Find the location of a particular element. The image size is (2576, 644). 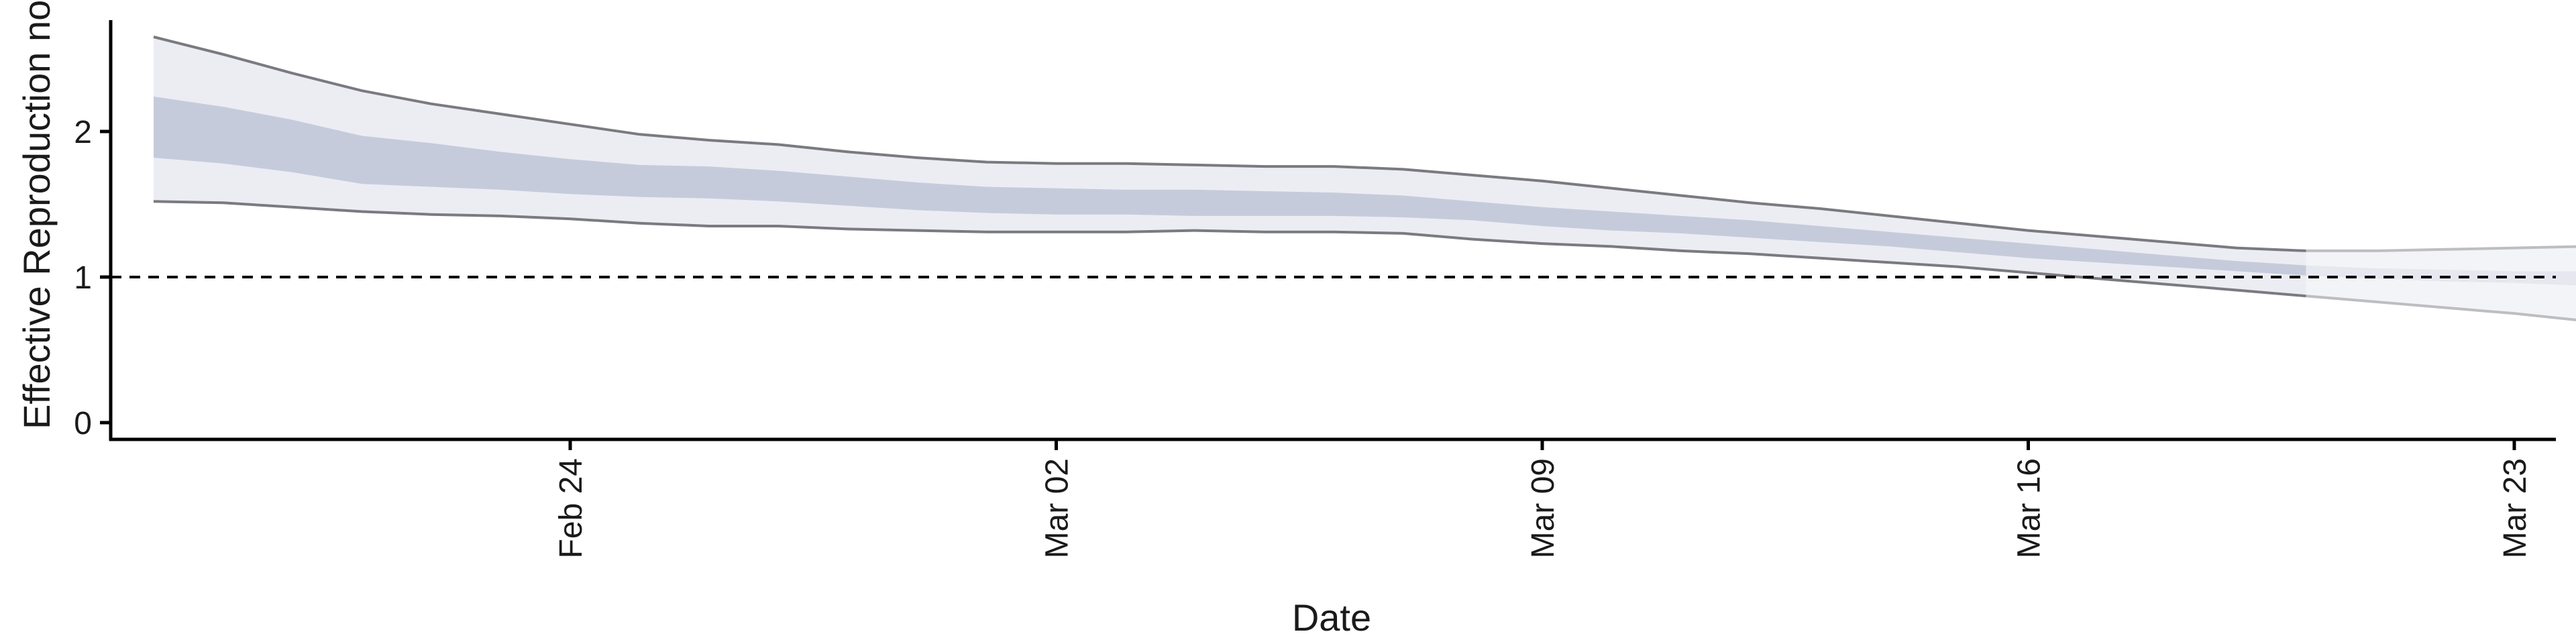

y-tick-label: 2 is located at coordinates (83, 132).